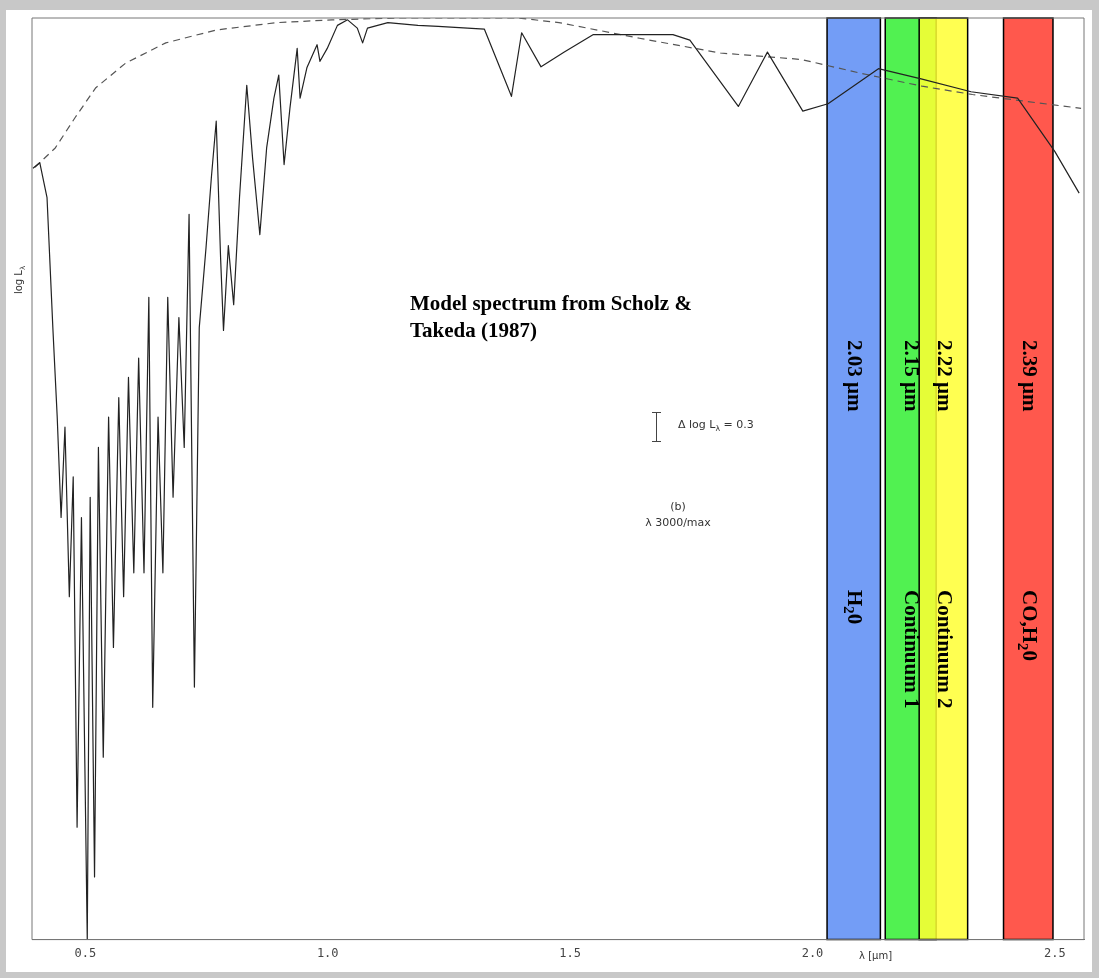 Image resolution: width=1099 pixels, height=978 pixels. What do you see at coordinates (912, 524) in the screenshot?
I see `text: 2.15 μm Continuum 1` at bounding box center [912, 524].